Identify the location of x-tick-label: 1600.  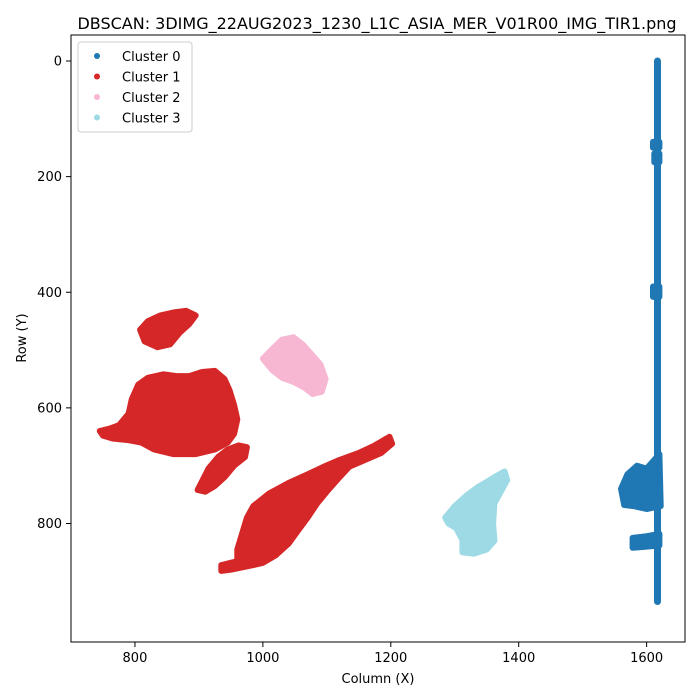
(646, 658).